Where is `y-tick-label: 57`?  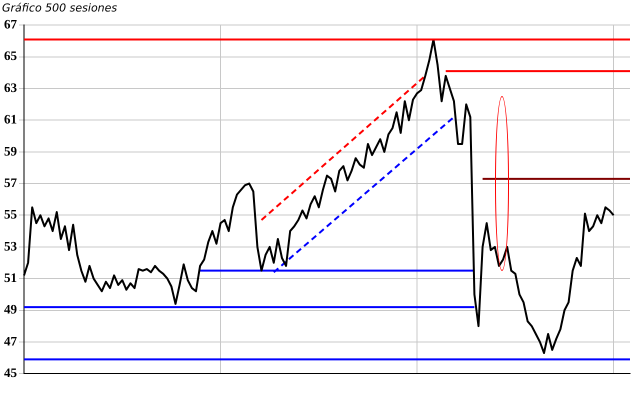
y-tick-label: 57 is located at coordinates (11, 182).